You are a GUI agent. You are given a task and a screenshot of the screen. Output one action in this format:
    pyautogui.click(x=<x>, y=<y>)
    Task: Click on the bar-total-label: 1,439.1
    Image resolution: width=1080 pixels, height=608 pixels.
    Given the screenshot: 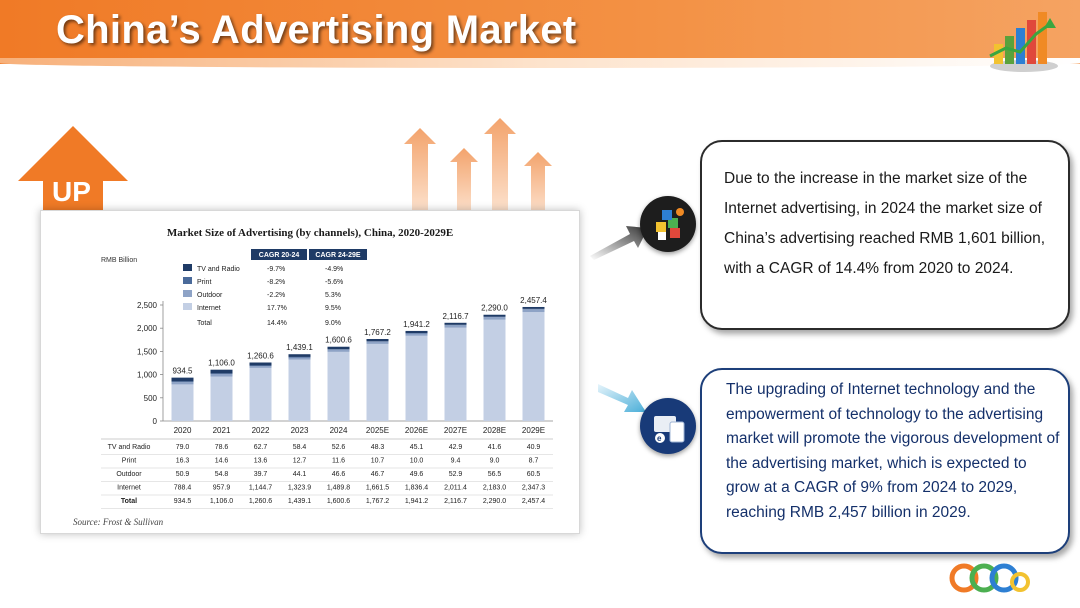 What is the action you would take?
    pyautogui.click(x=299, y=347)
    